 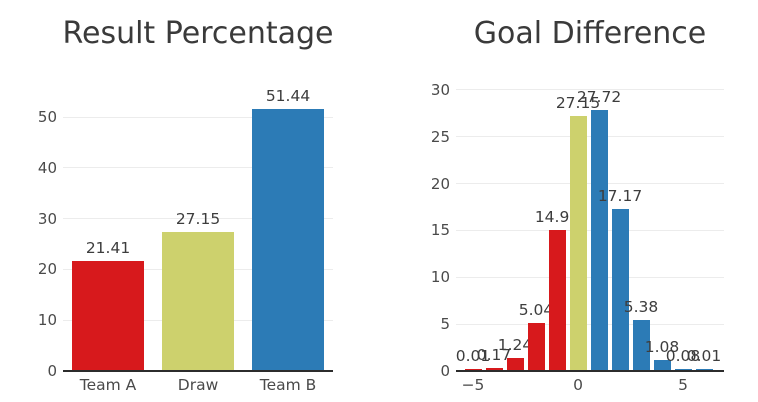 What do you see at coordinates (198, 33) in the screenshot?
I see `chart-title-result-percentage: Result Percentage` at bounding box center [198, 33].